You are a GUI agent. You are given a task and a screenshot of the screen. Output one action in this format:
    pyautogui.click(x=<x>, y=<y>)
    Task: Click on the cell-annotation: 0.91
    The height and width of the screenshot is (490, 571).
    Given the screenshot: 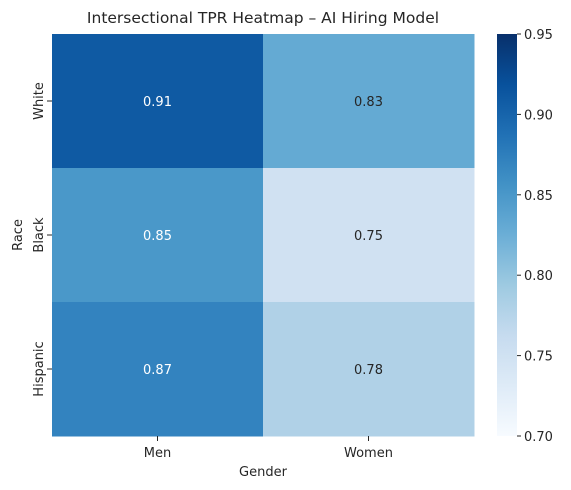 What is the action you would take?
    pyautogui.click(x=157, y=102)
    